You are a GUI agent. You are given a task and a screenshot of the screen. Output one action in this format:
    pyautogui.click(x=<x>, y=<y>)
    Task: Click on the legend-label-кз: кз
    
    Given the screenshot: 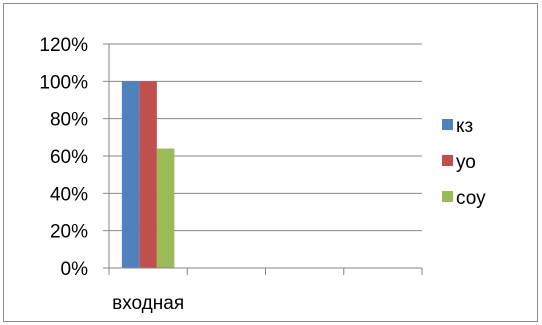 What is the action you would take?
    pyautogui.click(x=464, y=126)
    